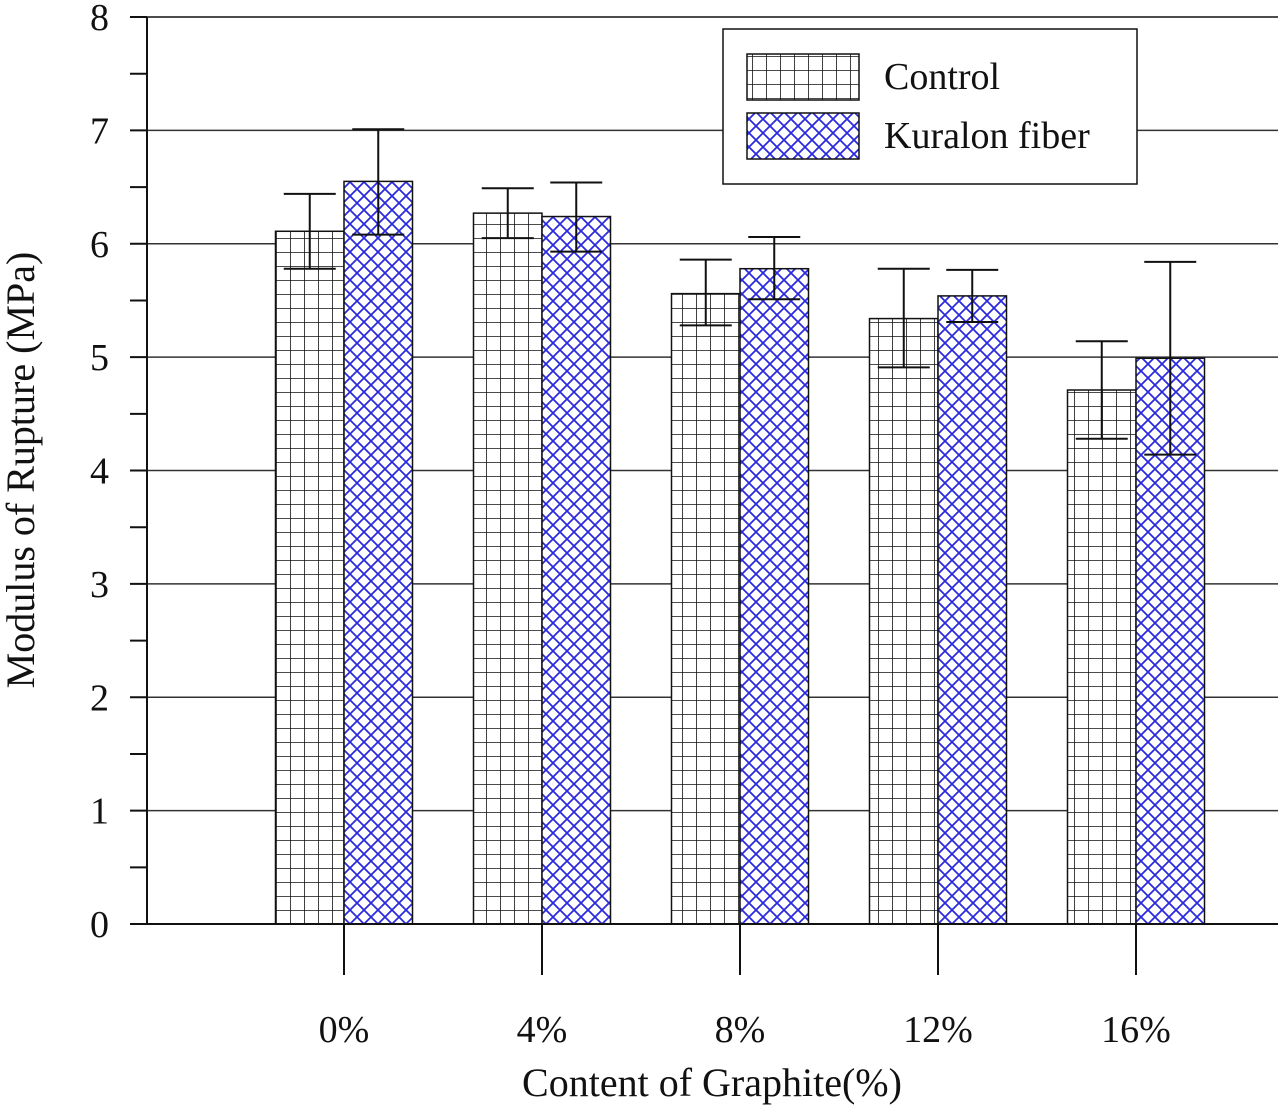 The height and width of the screenshot is (1113, 1280). What do you see at coordinates (774, 596) in the screenshot?
I see `bar-kuralon-8%` at bounding box center [774, 596].